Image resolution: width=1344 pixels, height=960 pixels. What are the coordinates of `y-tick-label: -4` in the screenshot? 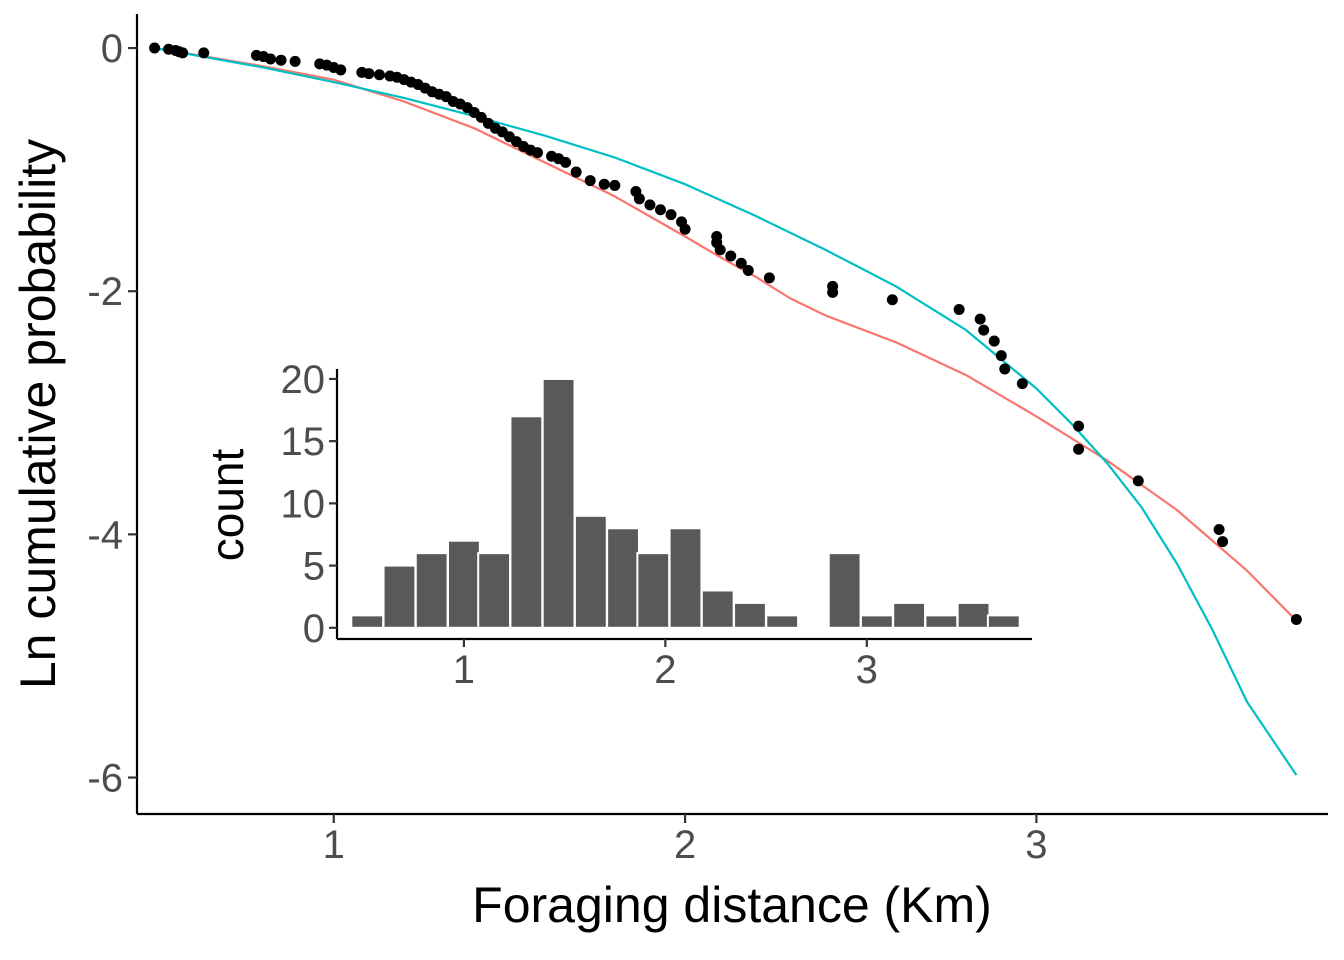 It's located at (105, 535).